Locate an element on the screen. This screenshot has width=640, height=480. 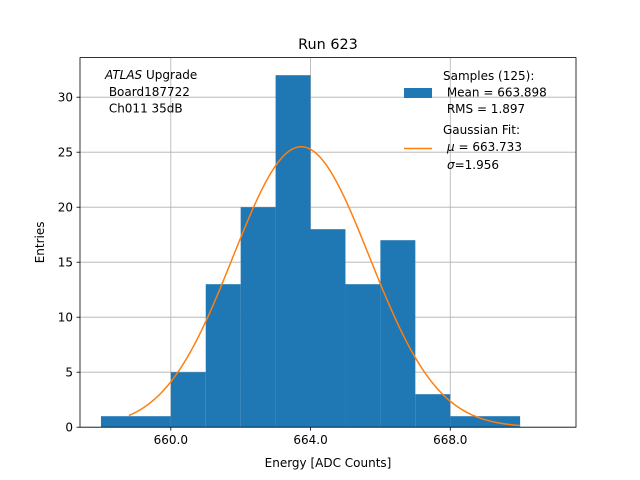
board-label: Board187722 is located at coordinates (147, 92).